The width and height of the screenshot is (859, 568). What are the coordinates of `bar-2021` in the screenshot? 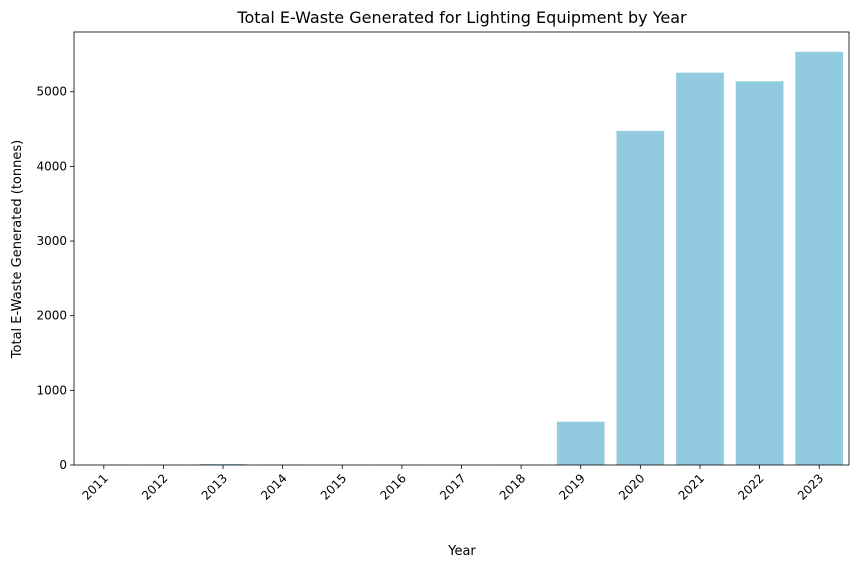 It's located at (700, 268).